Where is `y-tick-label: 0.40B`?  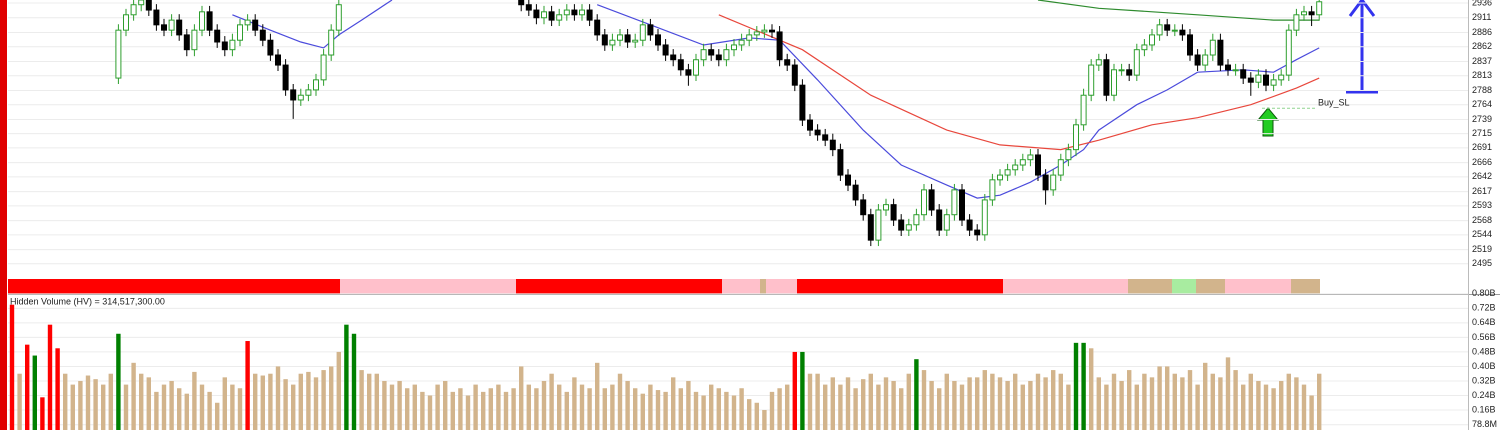
y-tick-label: 0.40B is located at coordinates (1484, 366).